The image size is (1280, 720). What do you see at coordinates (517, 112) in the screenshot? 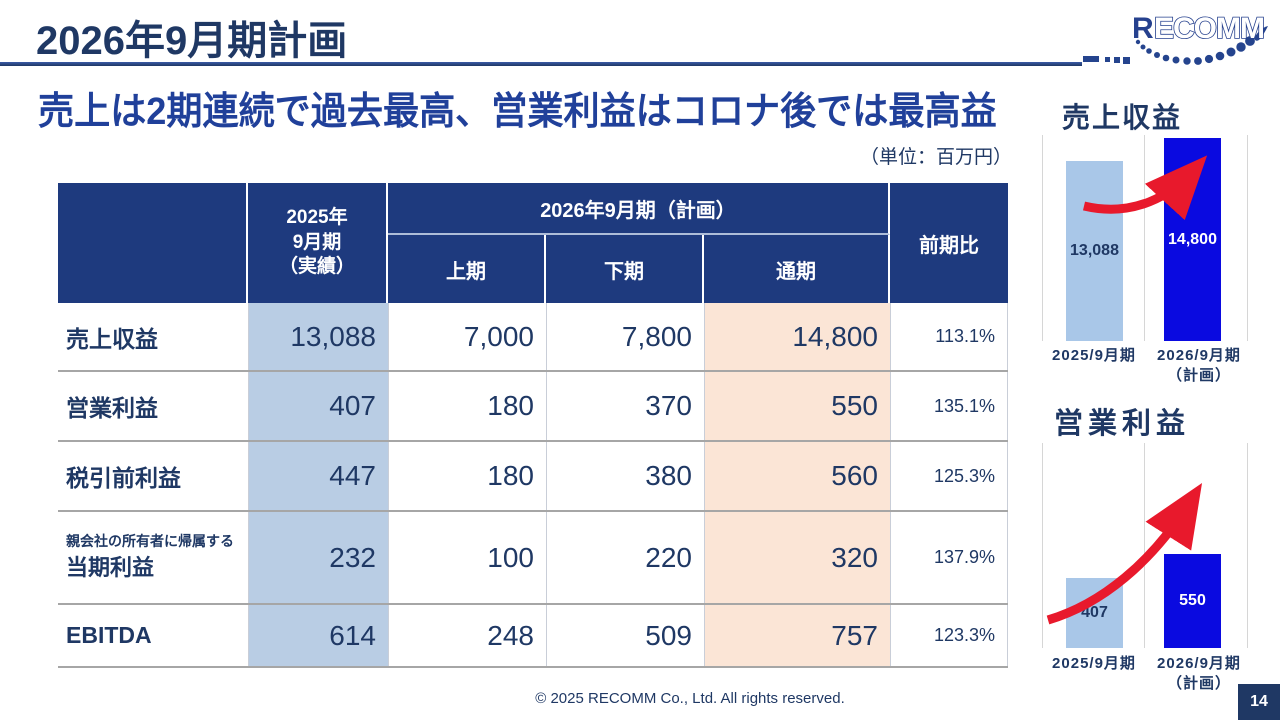
I see `headline-message: 売上は2期連続で過去最高、営業利益はコロナ後では最高益` at bounding box center [517, 112].